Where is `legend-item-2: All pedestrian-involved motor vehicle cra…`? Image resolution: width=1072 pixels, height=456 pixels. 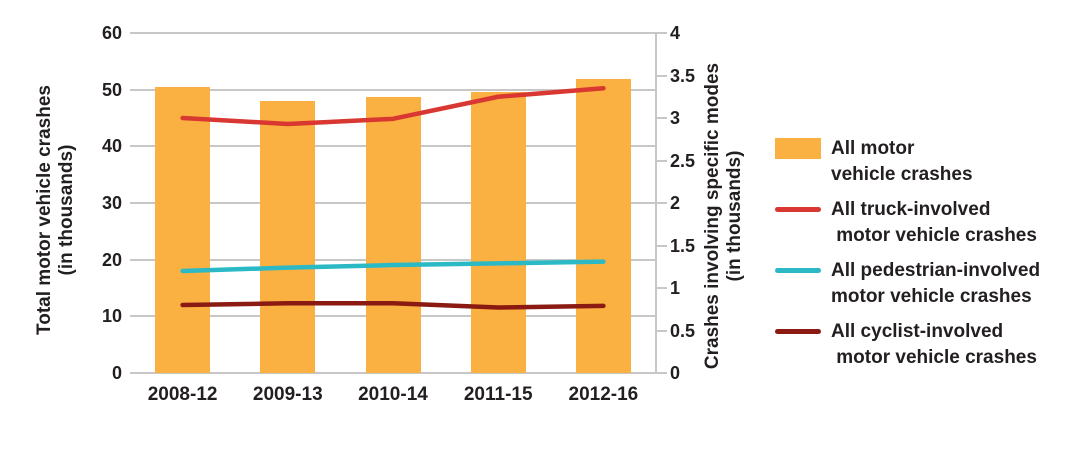 legend-item-2: All pedestrian-involved motor vehicle cra… is located at coordinates (907, 284).